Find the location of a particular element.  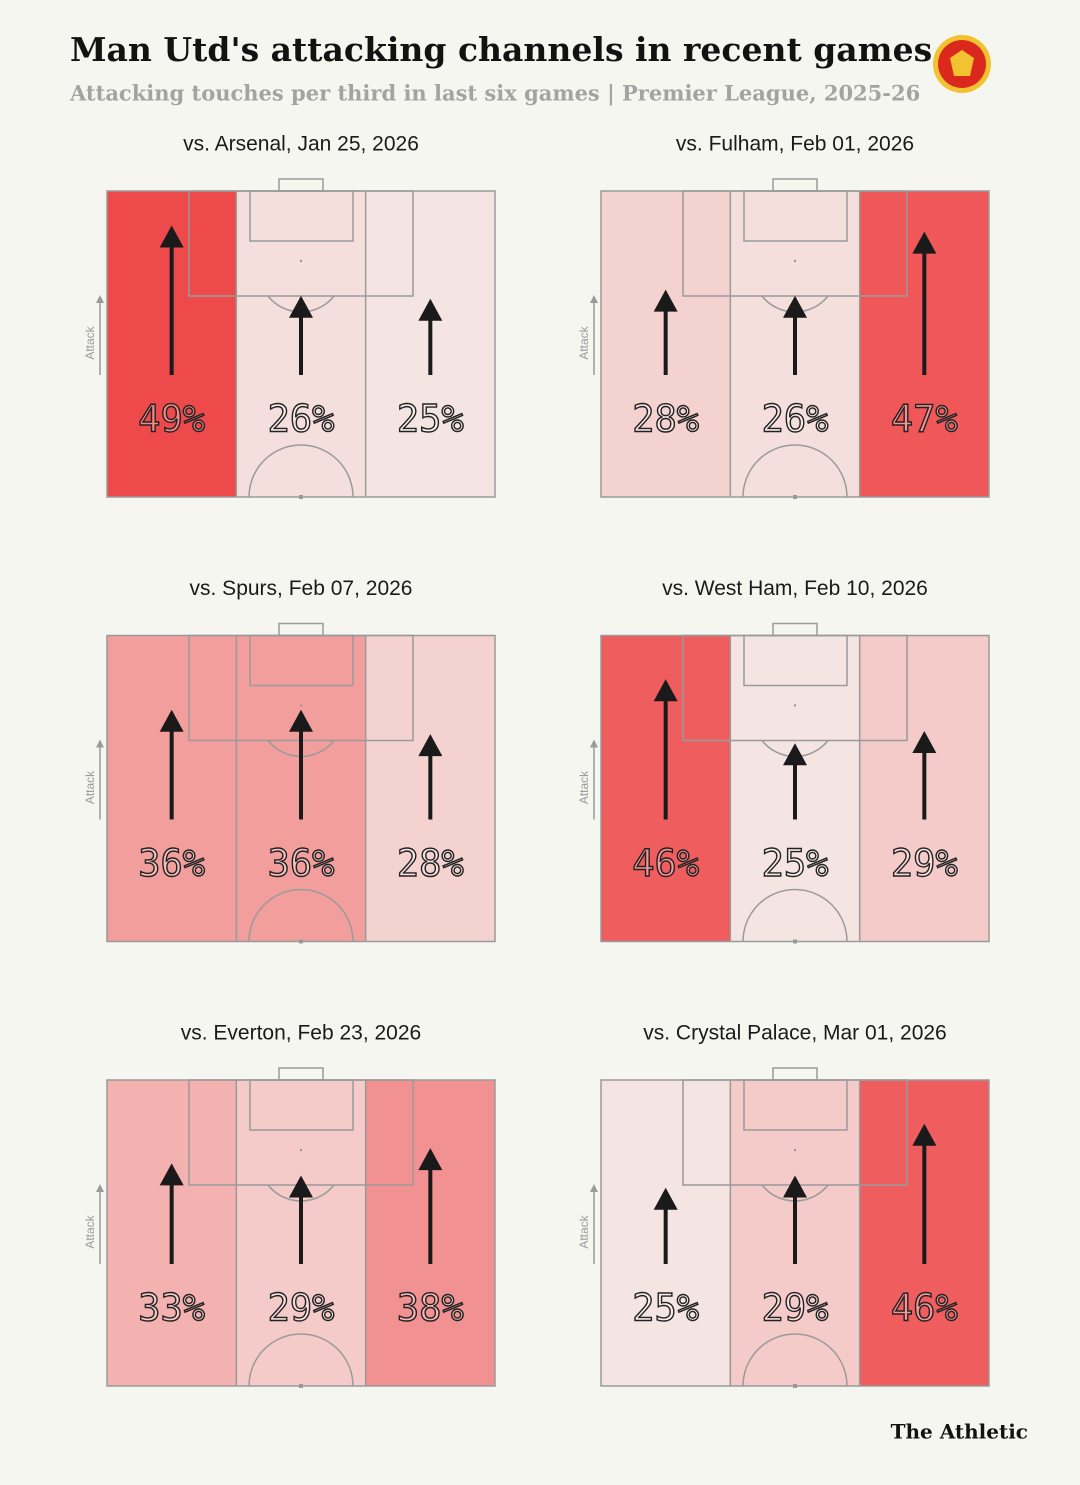

value-label: 49% is located at coordinates (171, 419).